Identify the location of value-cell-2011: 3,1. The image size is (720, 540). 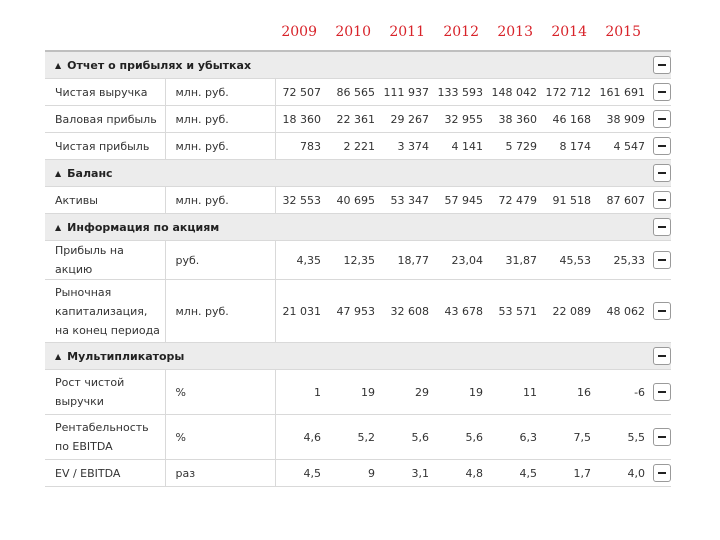
(410, 473).